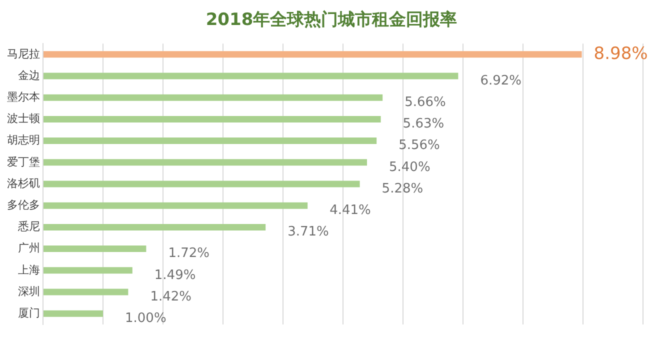  What do you see at coordinates (23, 161) in the screenshot?
I see `y-tick-label: 爱丁堡` at bounding box center [23, 161].